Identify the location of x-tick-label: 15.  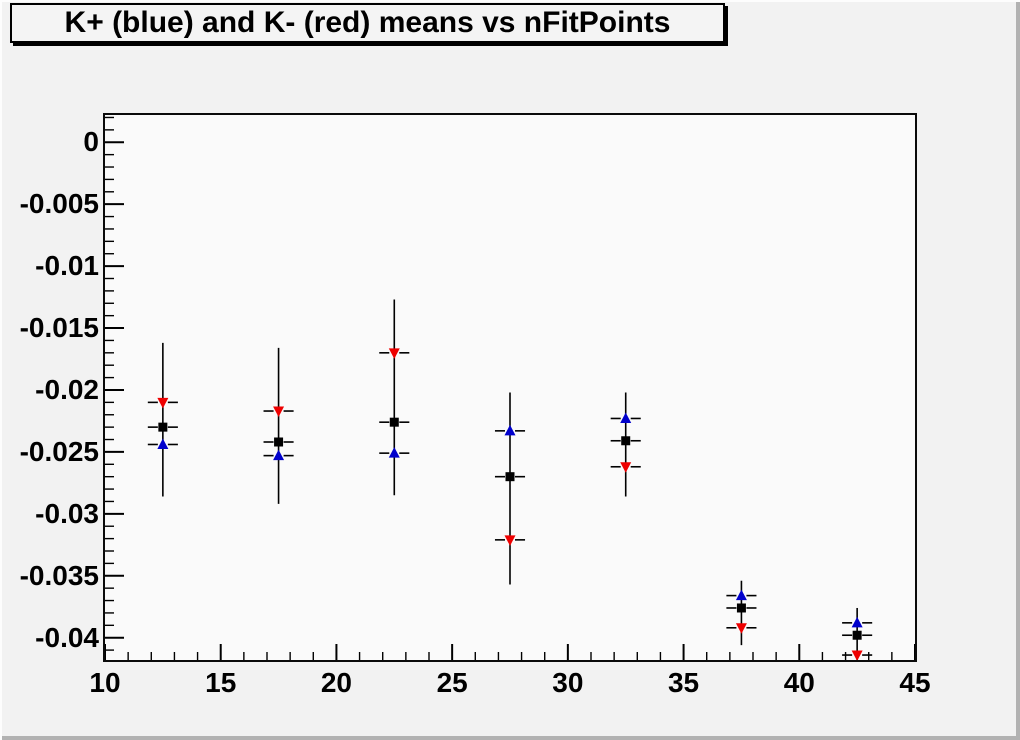
(221, 682).